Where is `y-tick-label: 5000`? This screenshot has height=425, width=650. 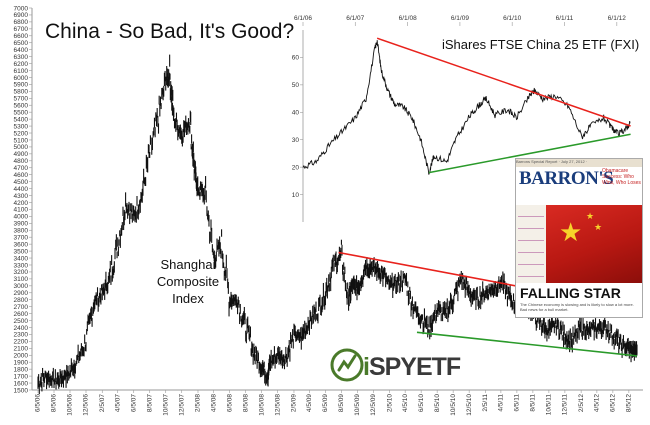 y-tick-label: 5000 is located at coordinates (21, 147).